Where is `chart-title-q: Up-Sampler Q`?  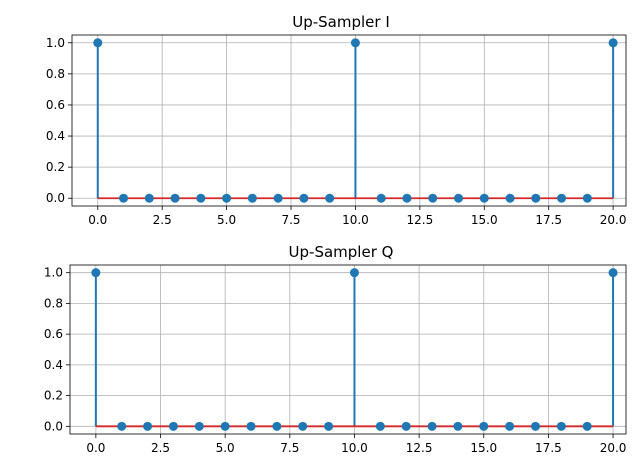 chart-title-q: Up-Sampler Q is located at coordinates (341, 252).